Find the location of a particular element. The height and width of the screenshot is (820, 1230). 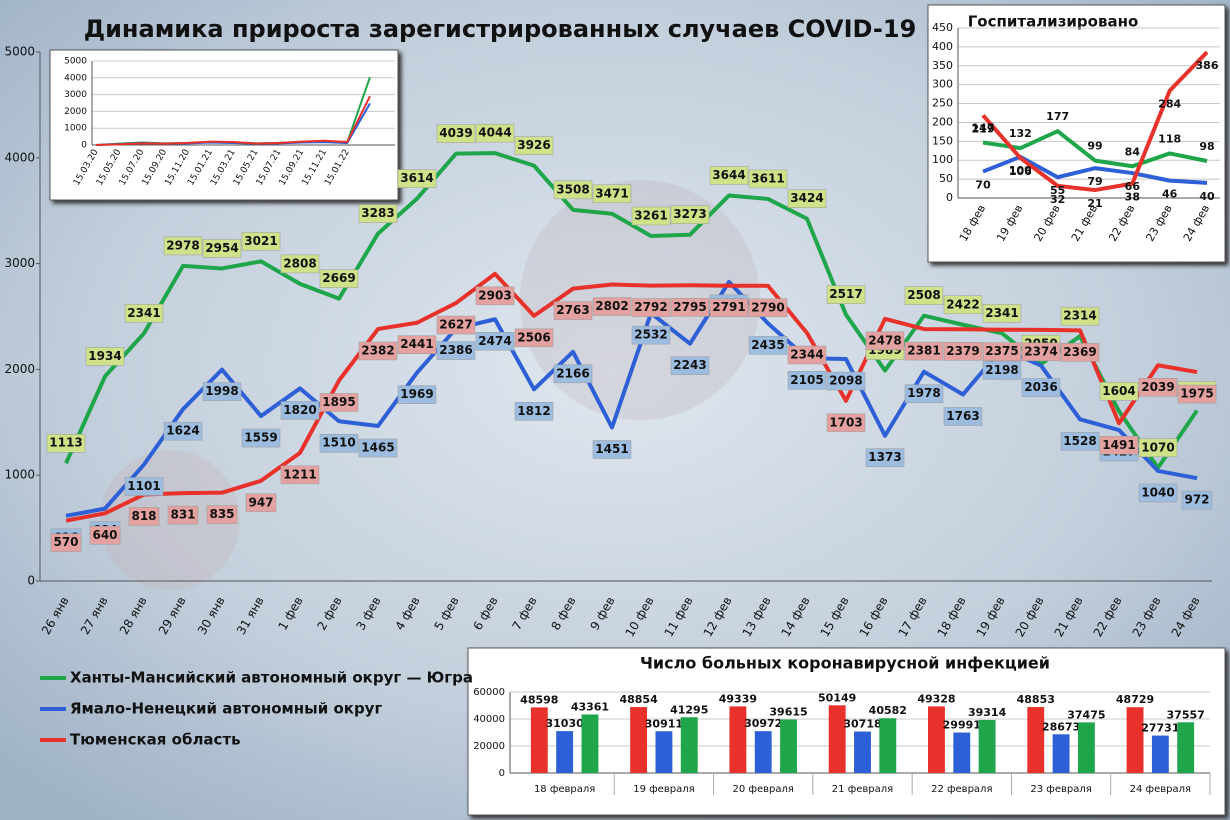

value-label: 1113 is located at coordinates (65, 443).